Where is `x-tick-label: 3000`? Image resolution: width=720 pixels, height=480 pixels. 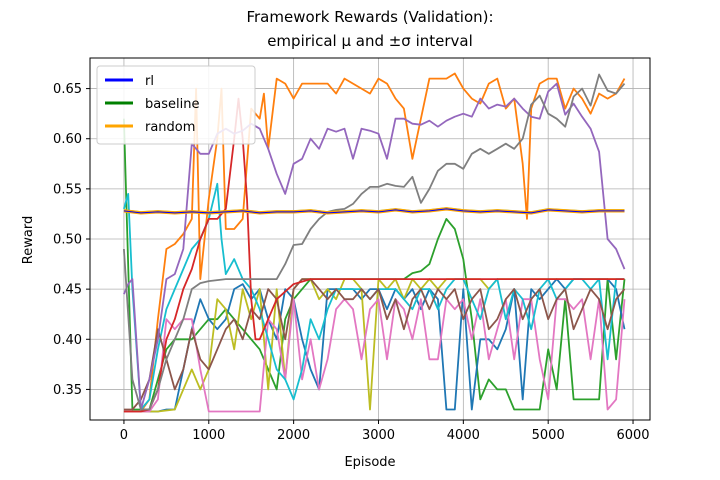
x-tick-label: 3000 is located at coordinates (378, 435).